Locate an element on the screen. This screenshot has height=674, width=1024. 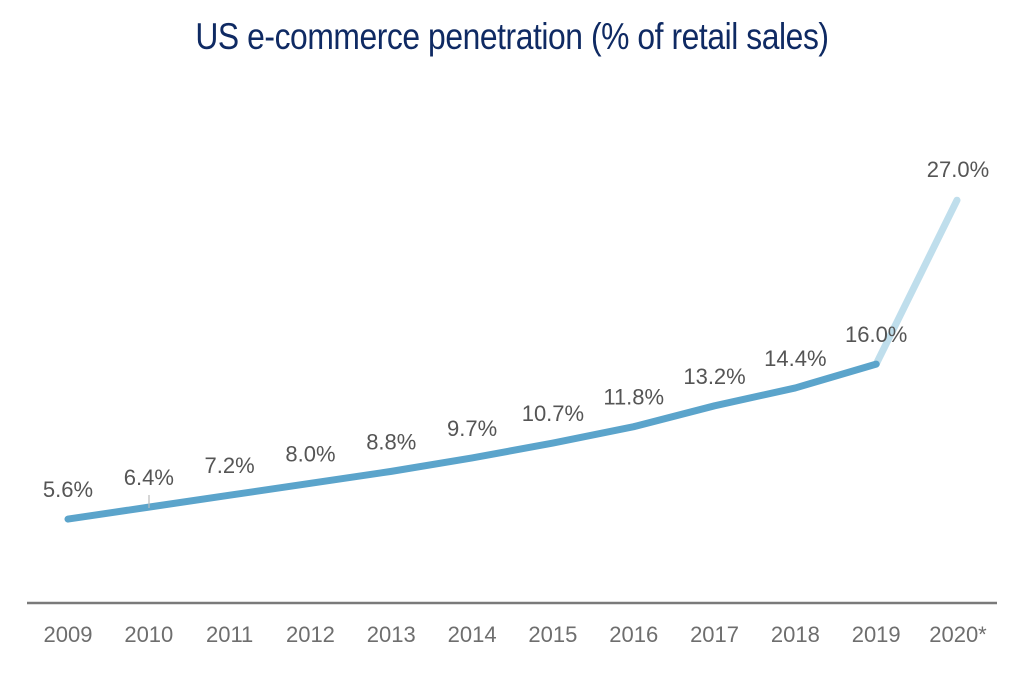
data-label-2015: 10.7% is located at coordinates (553, 413).